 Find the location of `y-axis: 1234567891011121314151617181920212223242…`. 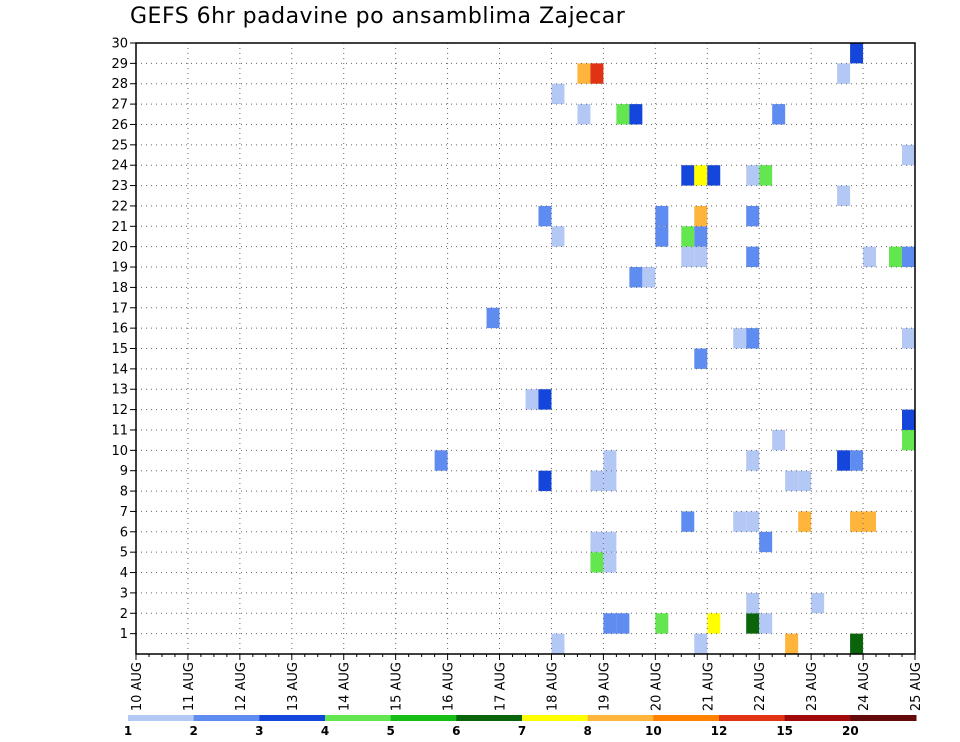

y-axis: 1234567891011121314151617181920212223242… is located at coordinates (123, 339).